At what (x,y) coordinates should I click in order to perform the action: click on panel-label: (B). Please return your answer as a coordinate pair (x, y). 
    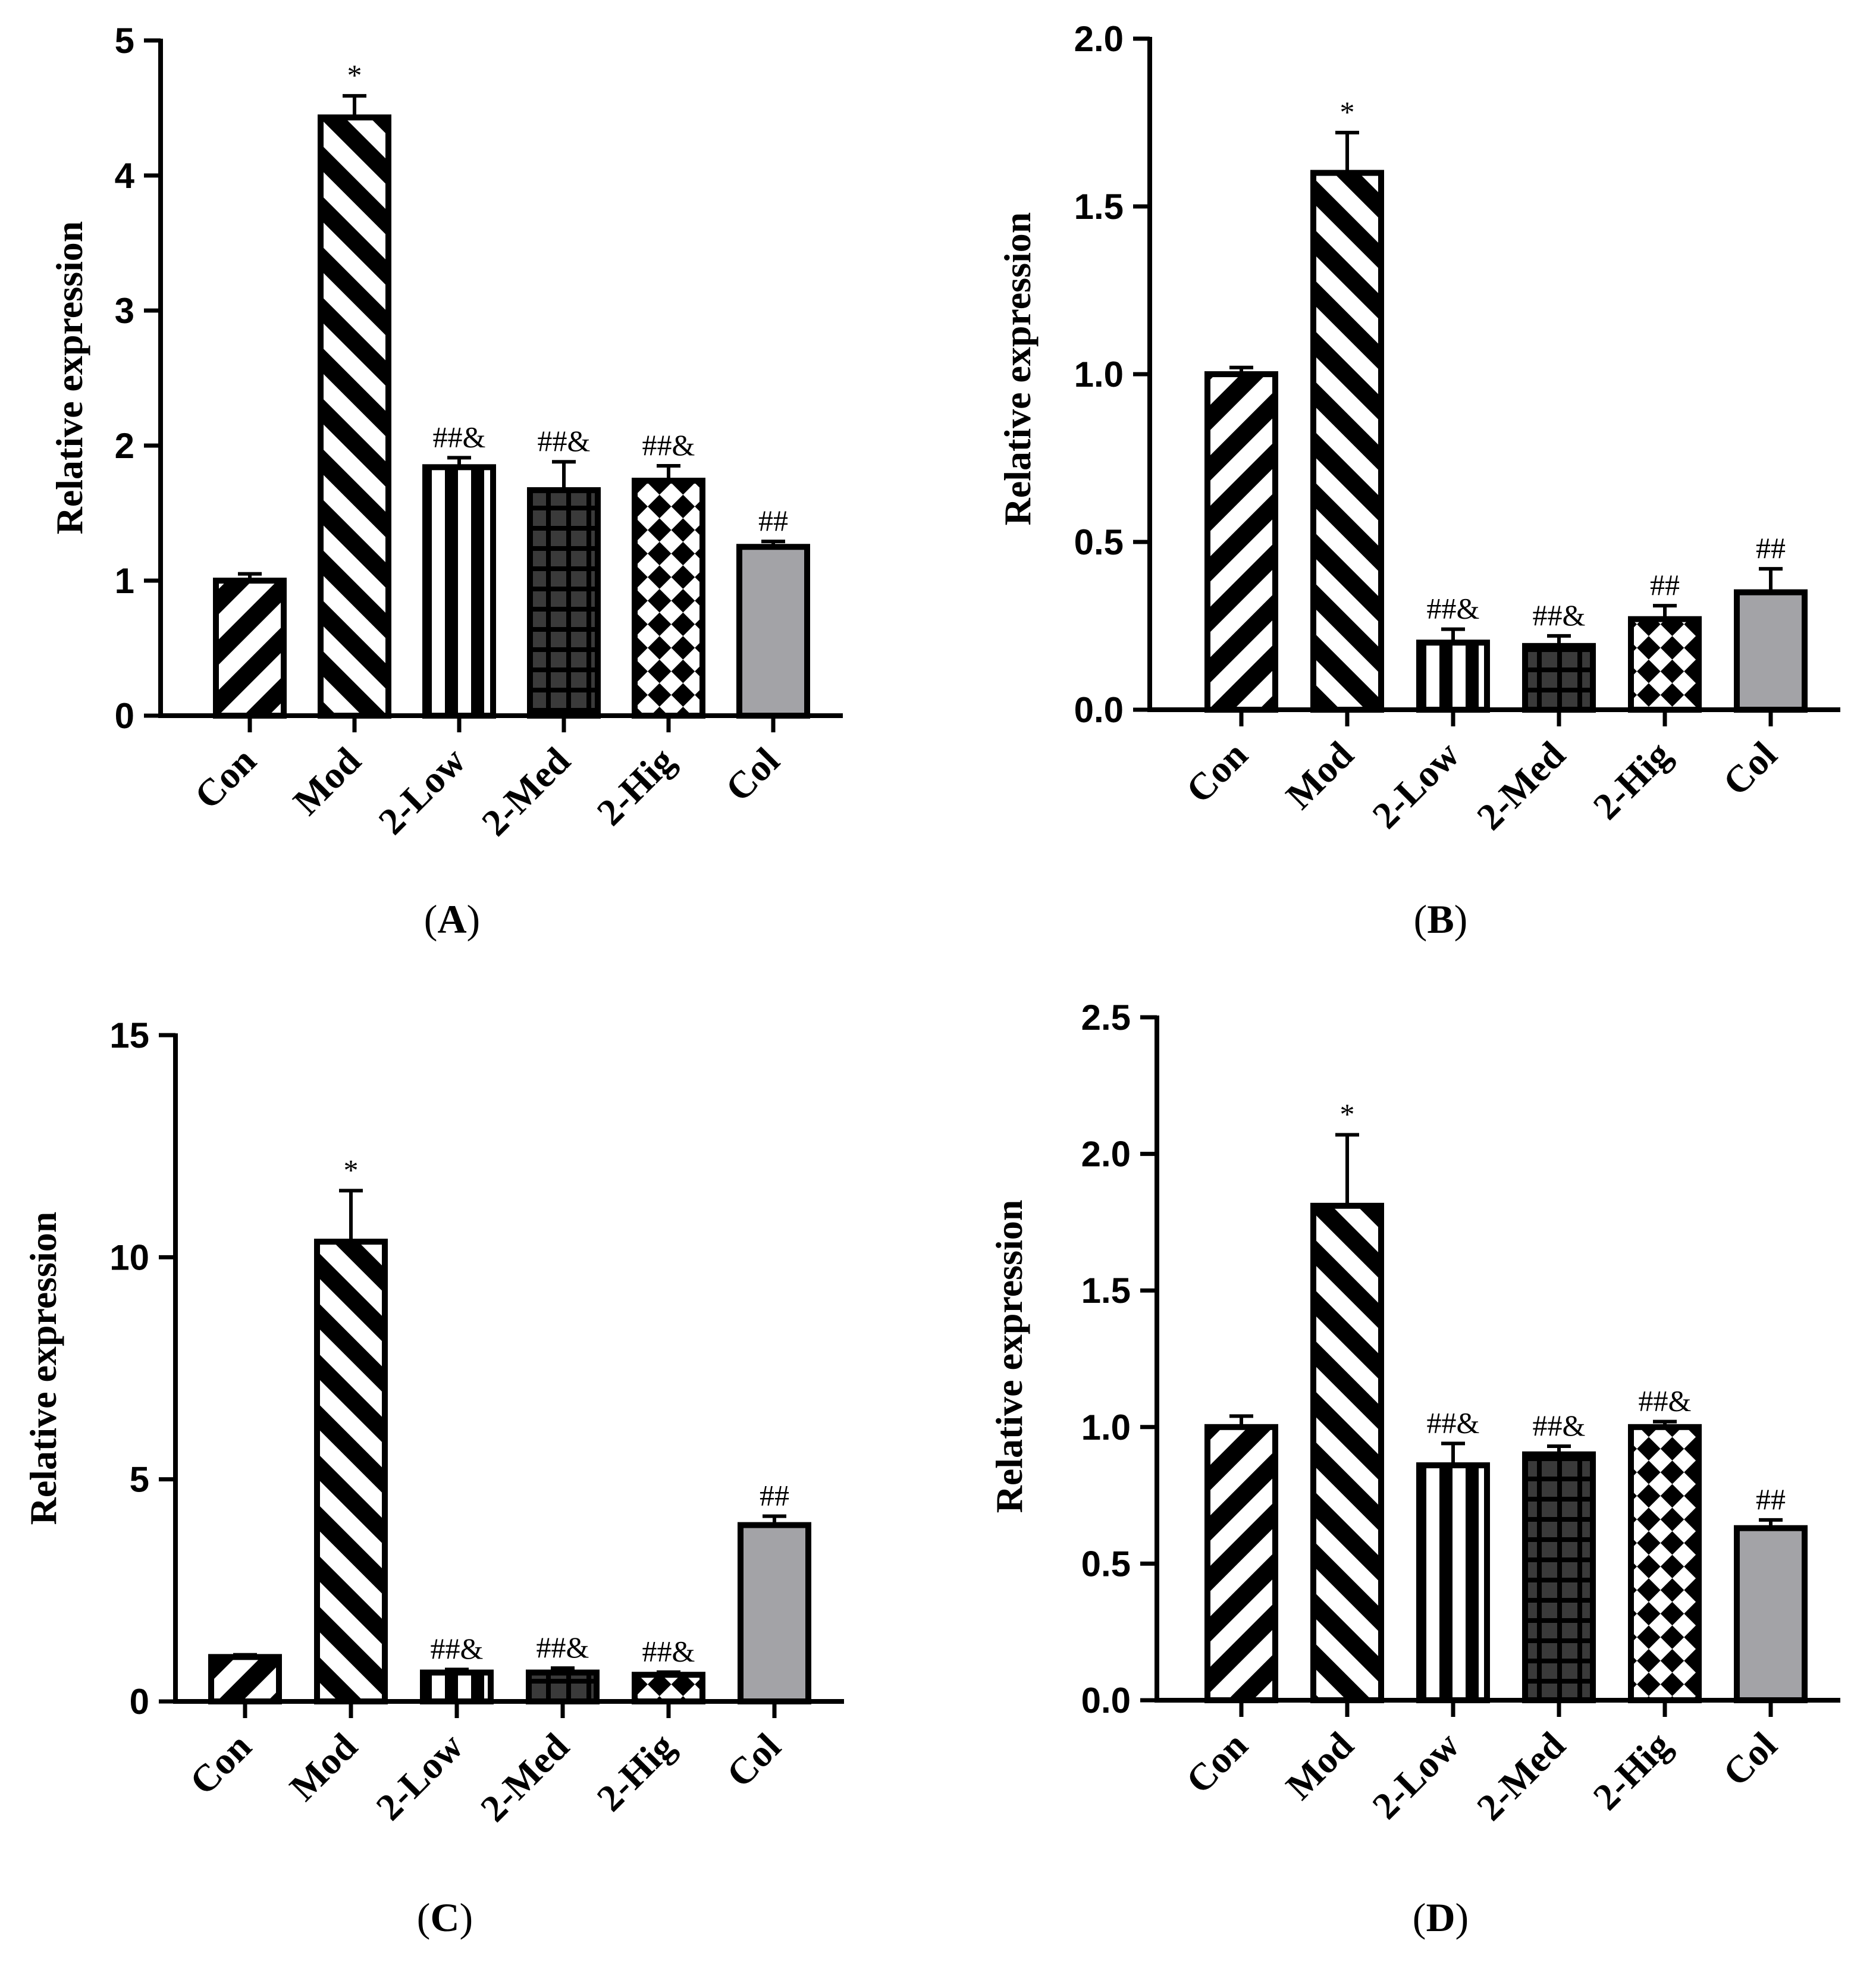
    Looking at the image, I should click on (1441, 919).